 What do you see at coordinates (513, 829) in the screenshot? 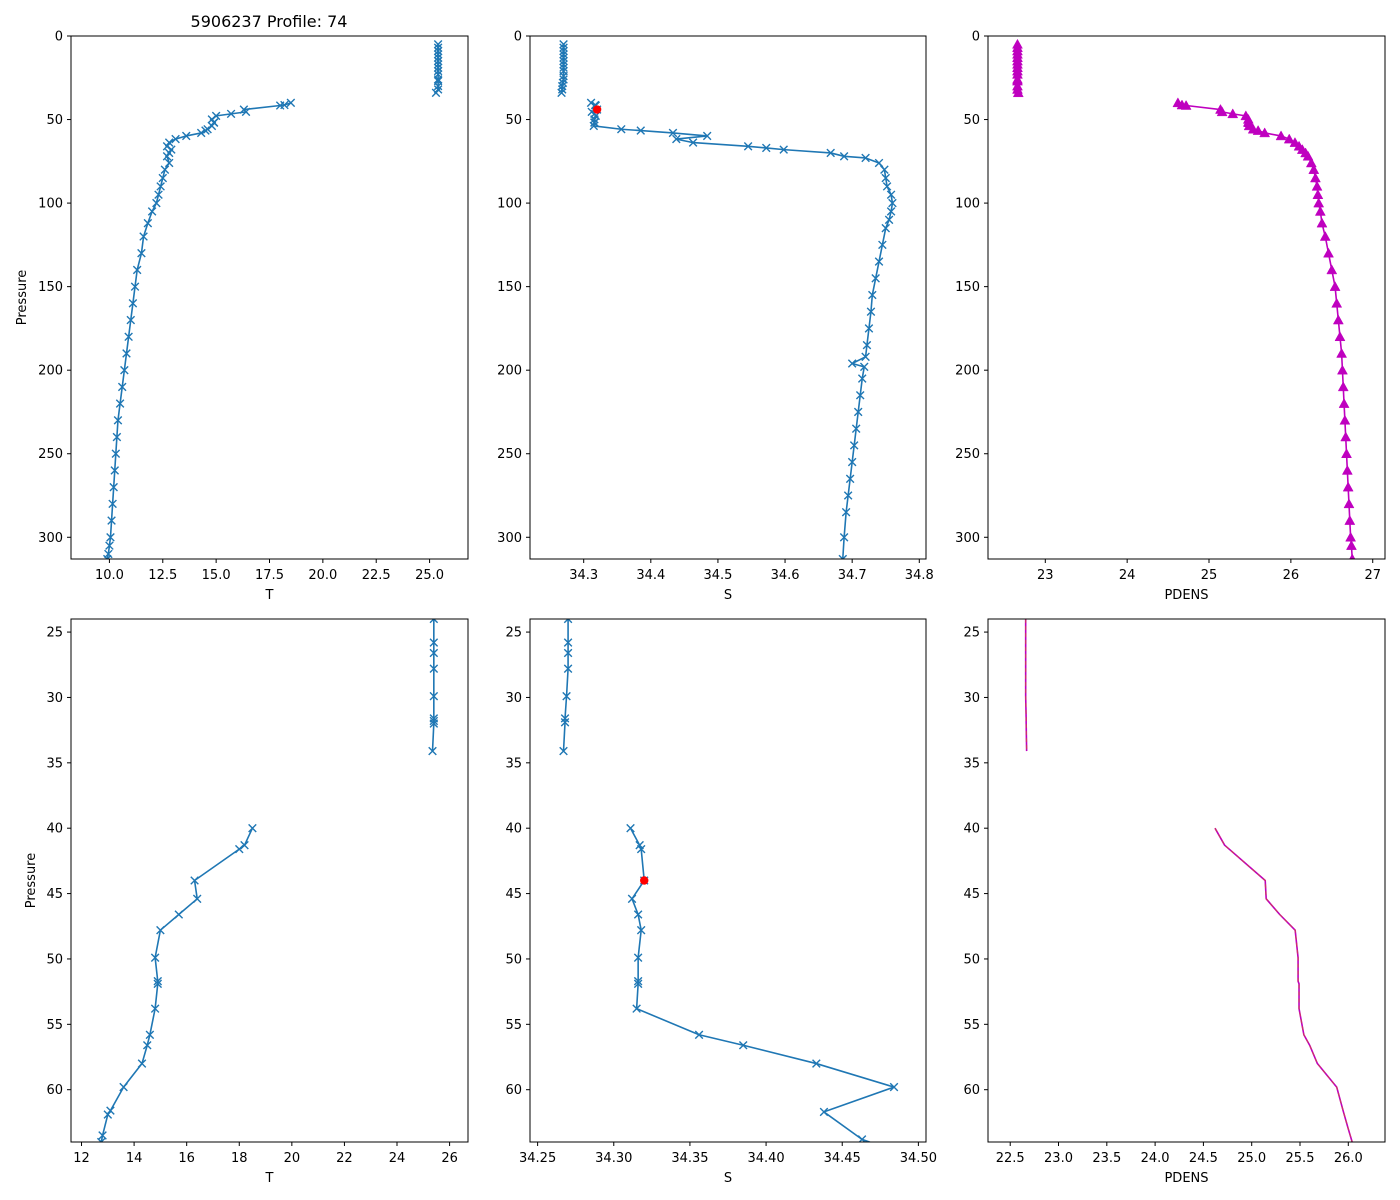
I see `y-tick-label: 40` at bounding box center [513, 829].